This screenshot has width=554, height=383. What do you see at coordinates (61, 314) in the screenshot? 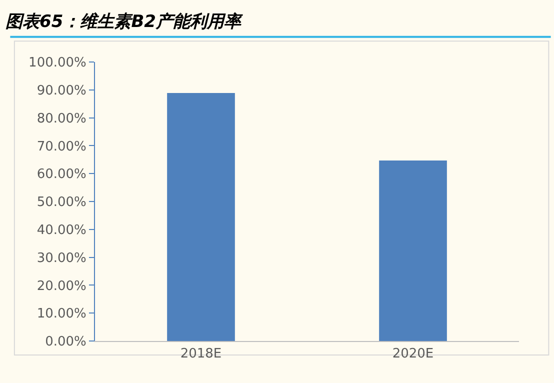
I see `y-tick-label: 10.00%` at bounding box center [61, 314].